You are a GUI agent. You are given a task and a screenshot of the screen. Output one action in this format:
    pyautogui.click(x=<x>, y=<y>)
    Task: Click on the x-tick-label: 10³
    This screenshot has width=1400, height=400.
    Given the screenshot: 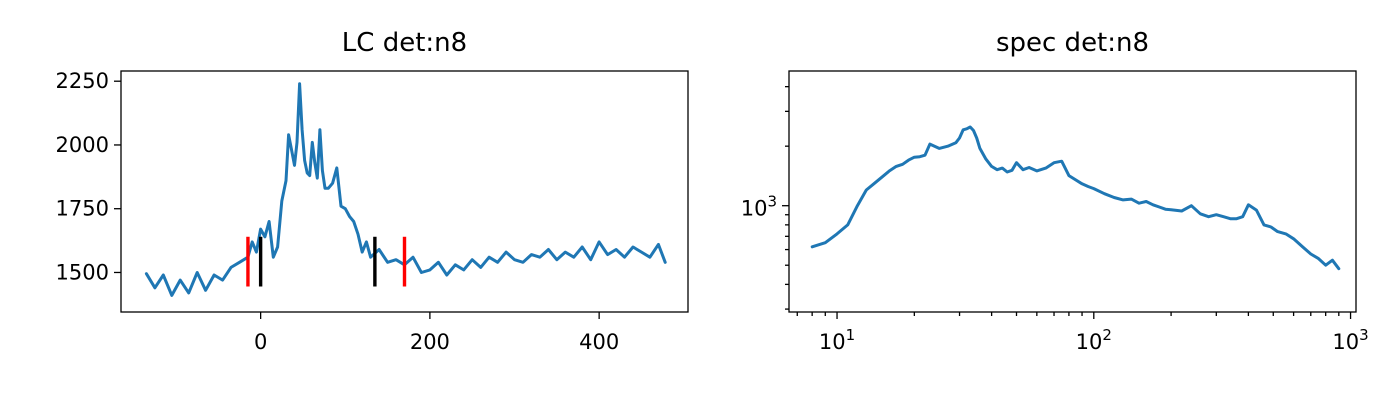 What is the action you would take?
    pyautogui.click(x=1350, y=340)
    